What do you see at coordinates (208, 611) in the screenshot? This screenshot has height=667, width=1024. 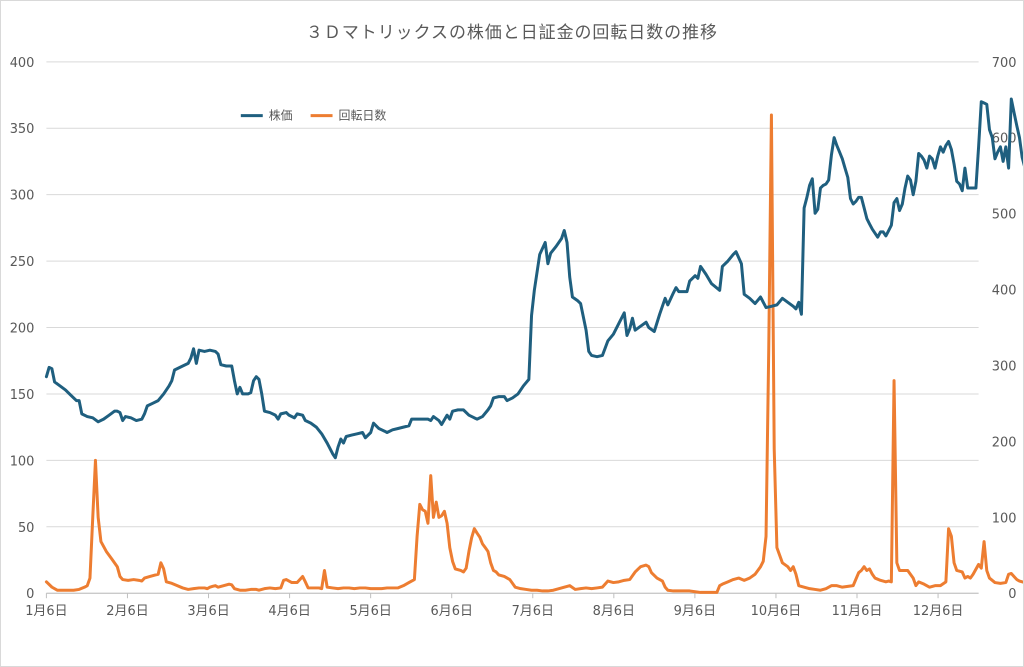 I see `x-tick-label: 3月6日` at bounding box center [208, 611].